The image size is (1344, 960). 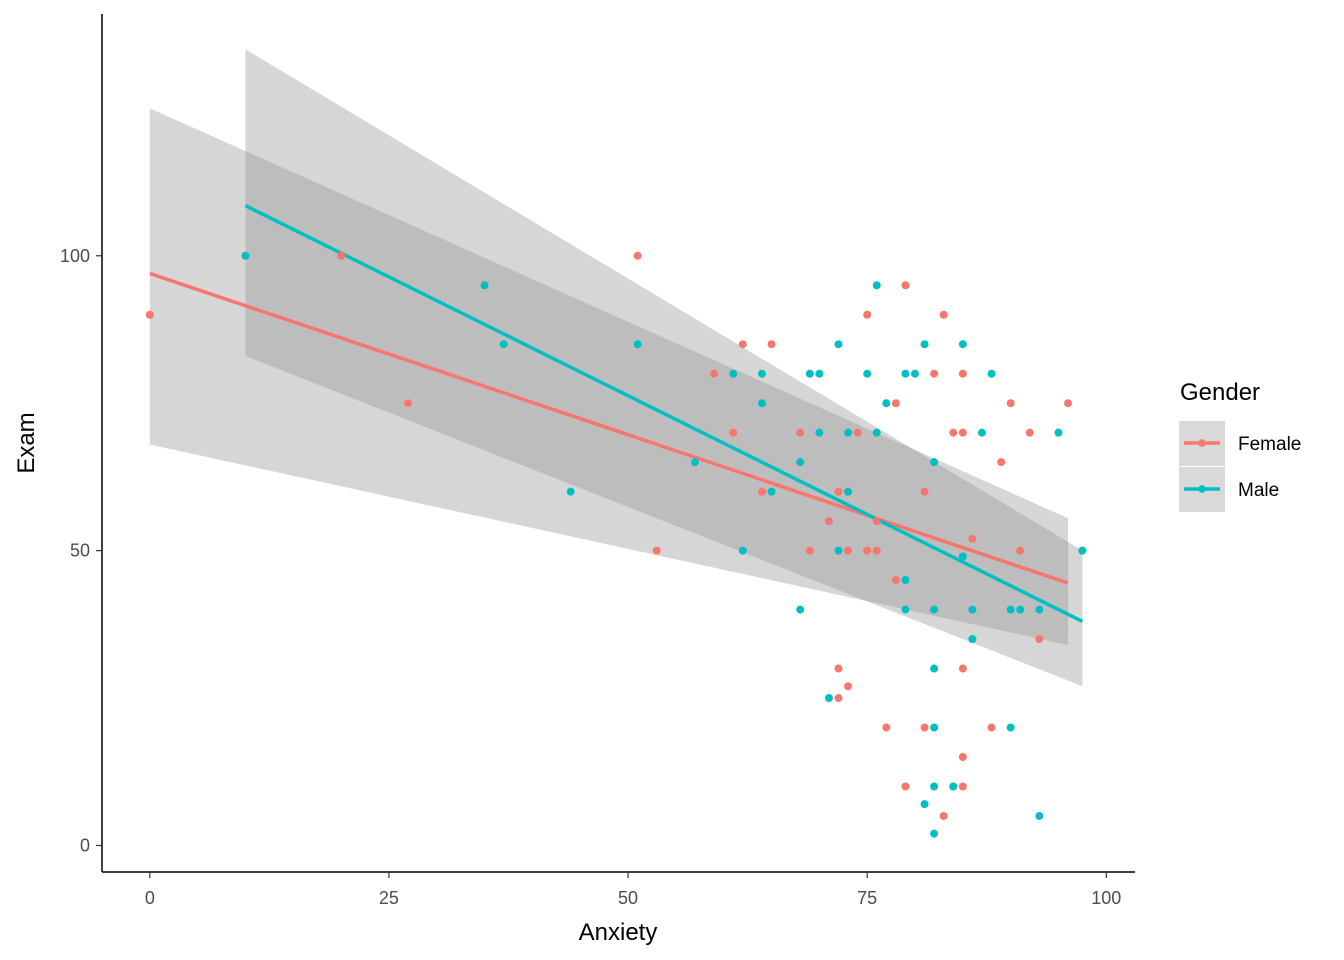 I want to click on x-tick-label: 100, so click(x=1106, y=898).